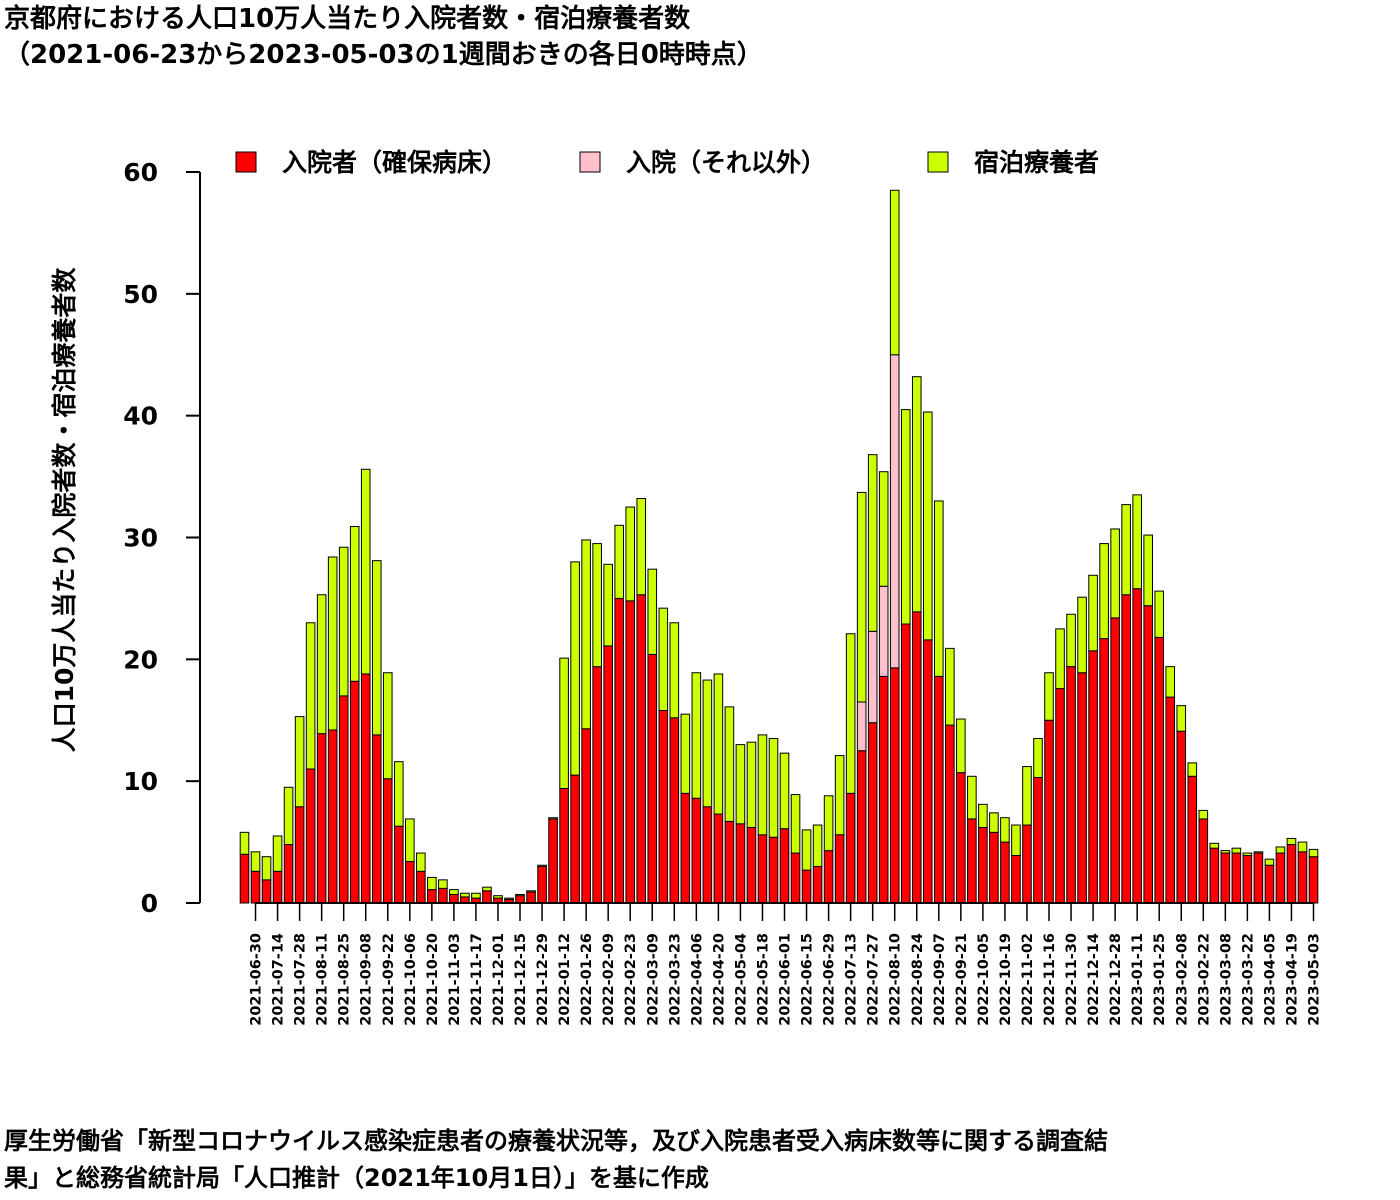 The height and width of the screenshot is (1200, 1400). I want to click on x-tick-label: 2021-11-17, so click(477, 979).